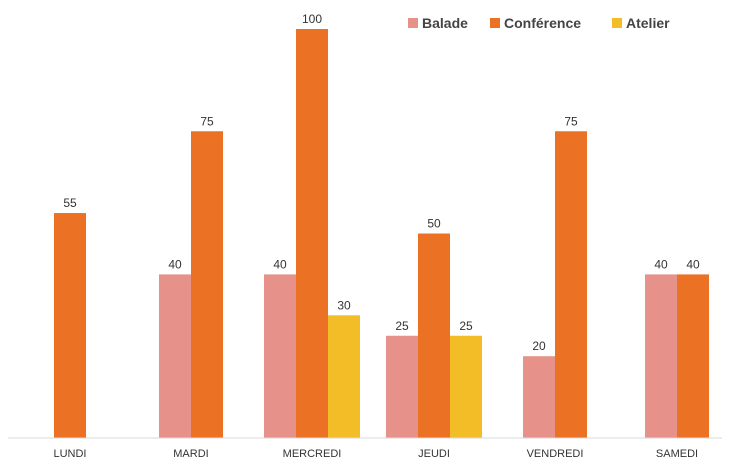 This screenshot has width=730, height=460. Describe the element at coordinates (70, 325) in the screenshot. I see `bar-conference-lundi` at that location.